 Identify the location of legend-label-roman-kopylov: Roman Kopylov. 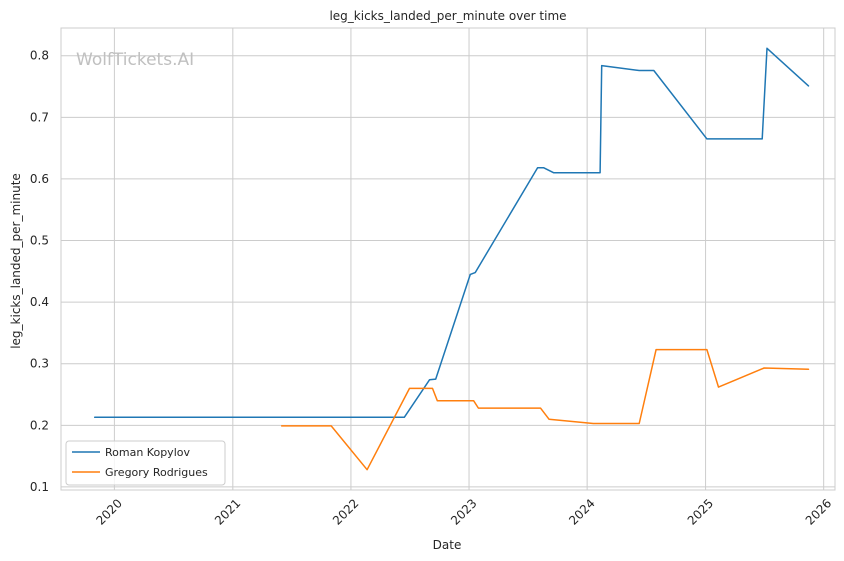
(147, 452).